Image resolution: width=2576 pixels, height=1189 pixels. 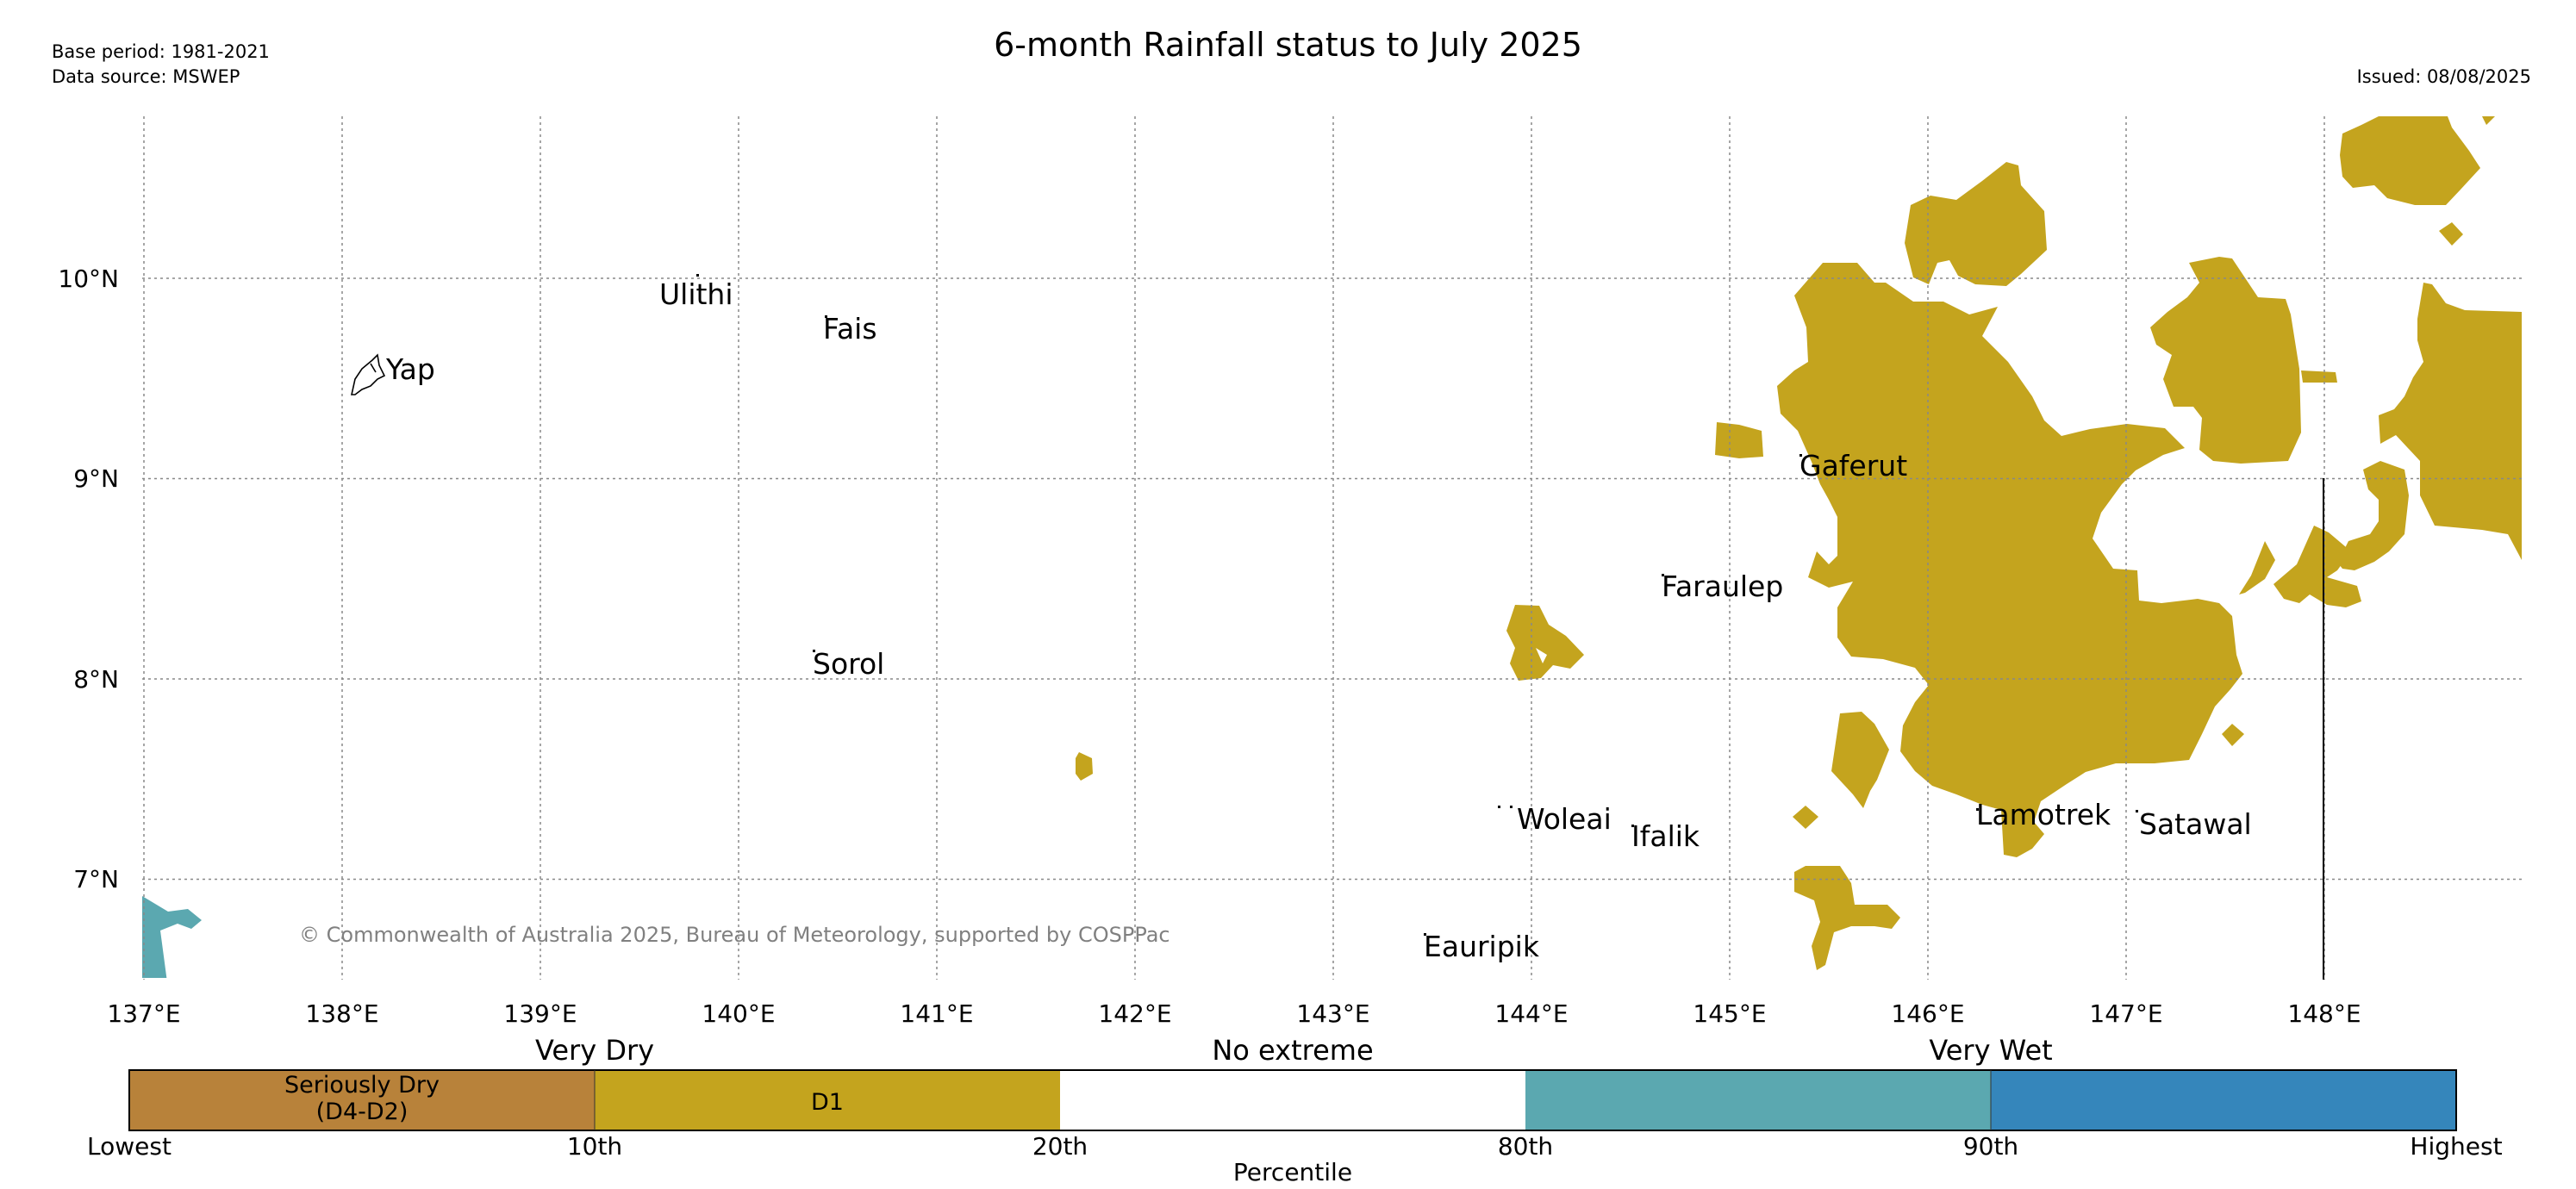 I want to click on lon-tick-label: 139°E, so click(x=540, y=1014).